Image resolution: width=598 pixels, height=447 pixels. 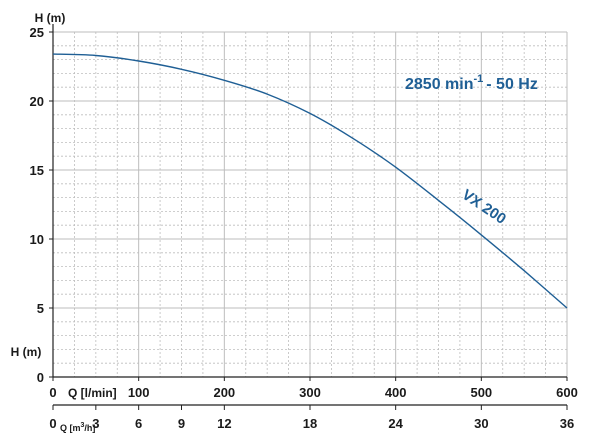 What do you see at coordinates (181, 423) in the screenshot?
I see `secondary-tick-label: 9` at bounding box center [181, 423].